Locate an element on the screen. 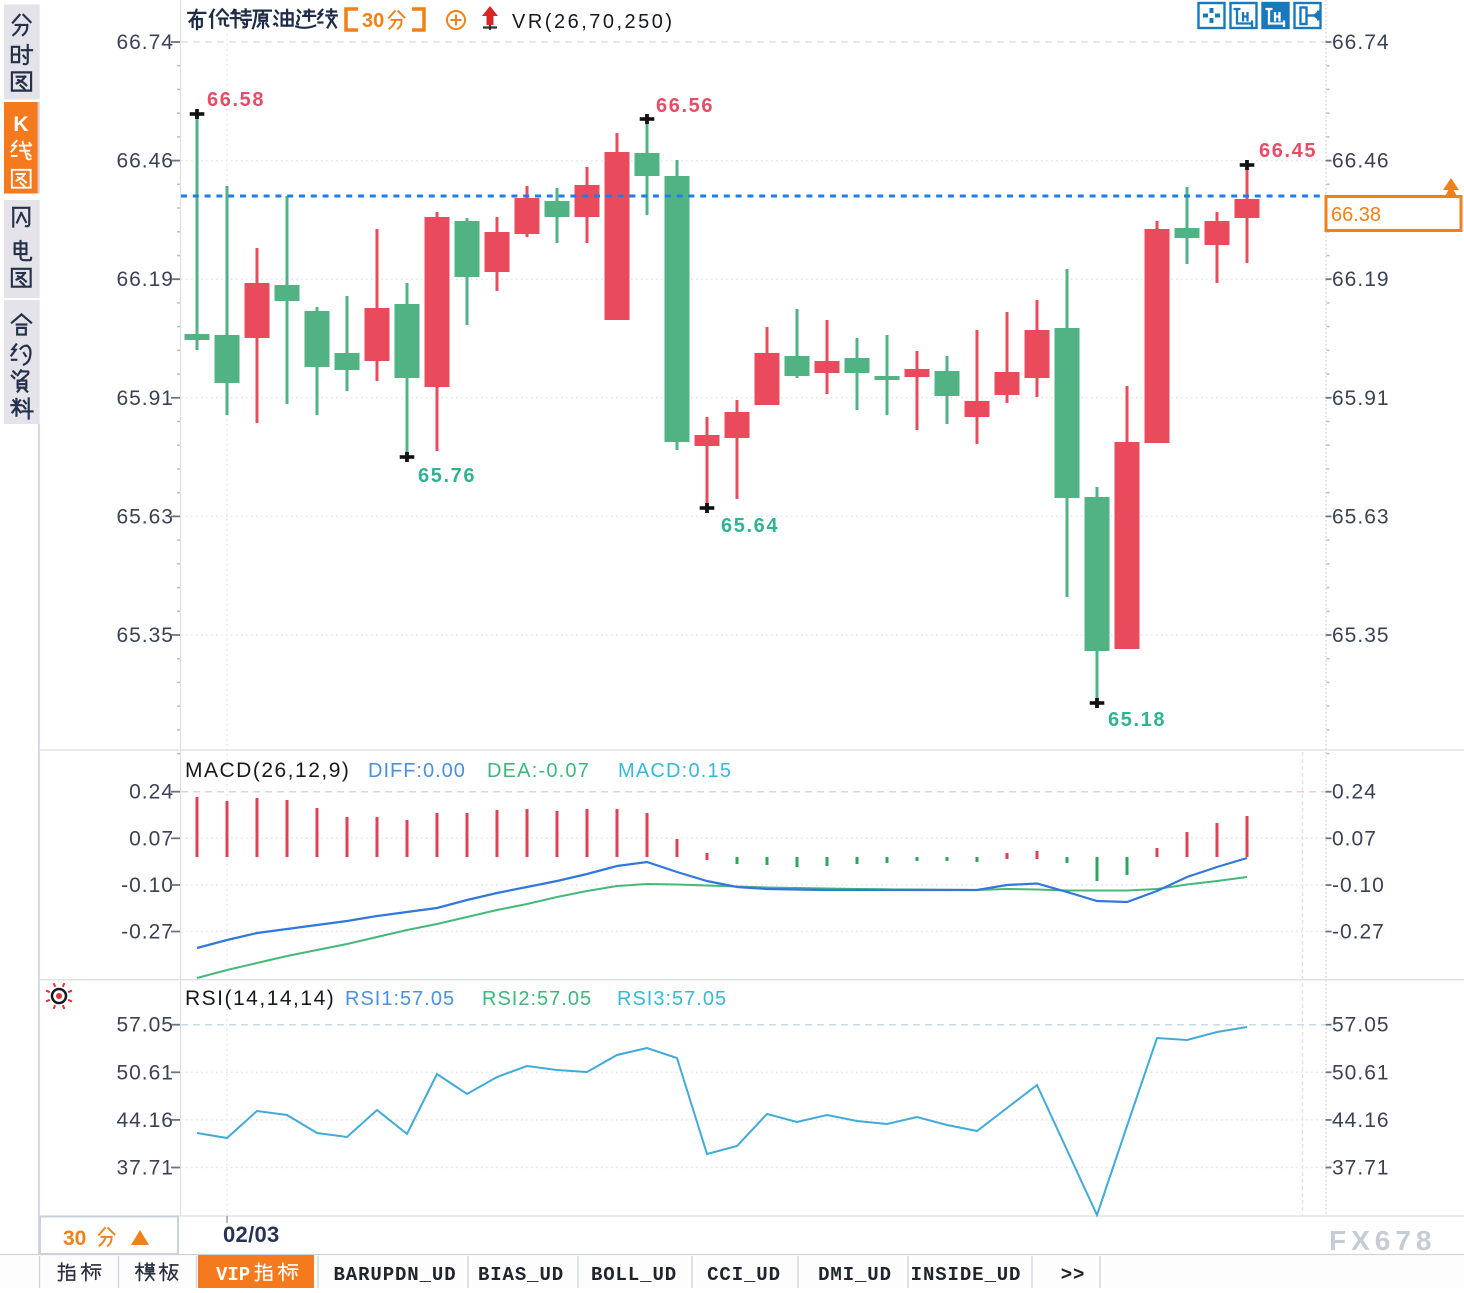 The height and width of the screenshot is (1293, 1464). svg-text: 66.45 is located at coordinates (1288, 151).